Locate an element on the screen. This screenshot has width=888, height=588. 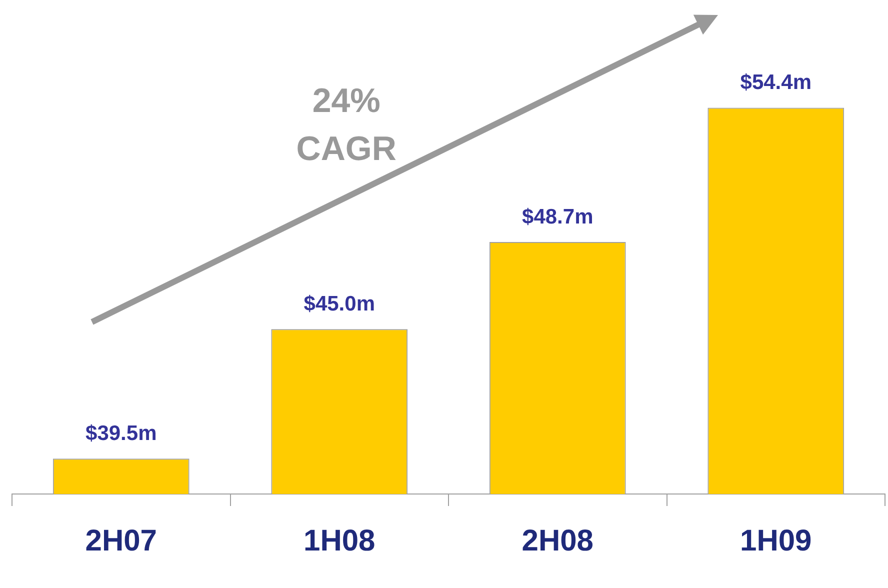
x-tick-label: 2H07 is located at coordinates (121, 541).